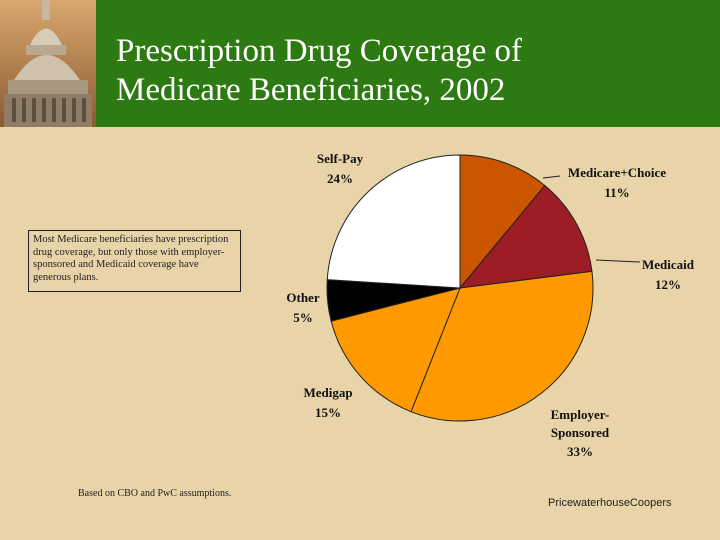  I want to click on label-self-pay-name: Self-Pay, so click(340, 158).